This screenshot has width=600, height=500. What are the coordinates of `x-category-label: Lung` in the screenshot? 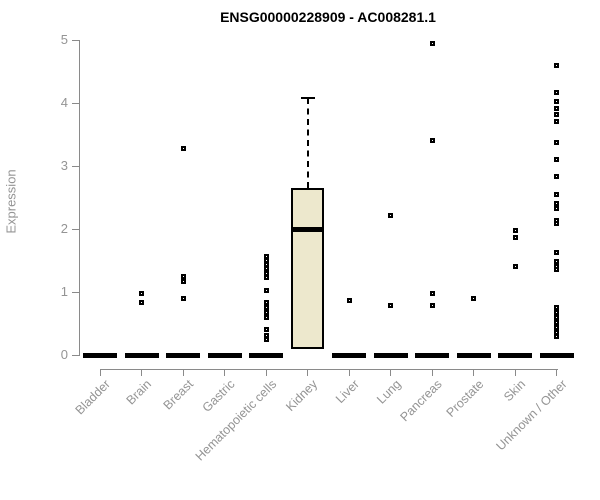 It's located at (388, 392).